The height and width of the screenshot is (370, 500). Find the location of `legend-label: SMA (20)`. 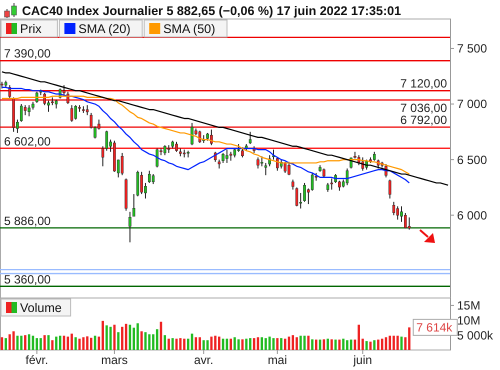

legend-label: SMA (20) is located at coordinates (104, 29).